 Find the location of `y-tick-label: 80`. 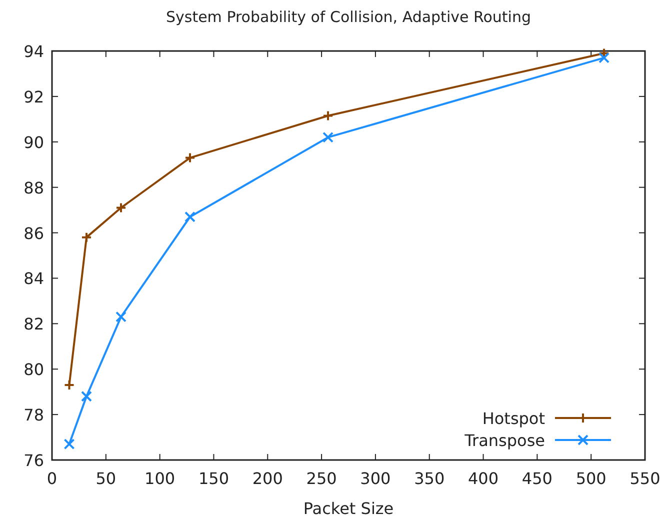

y-tick-label: 80 is located at coordinates (34, 370).